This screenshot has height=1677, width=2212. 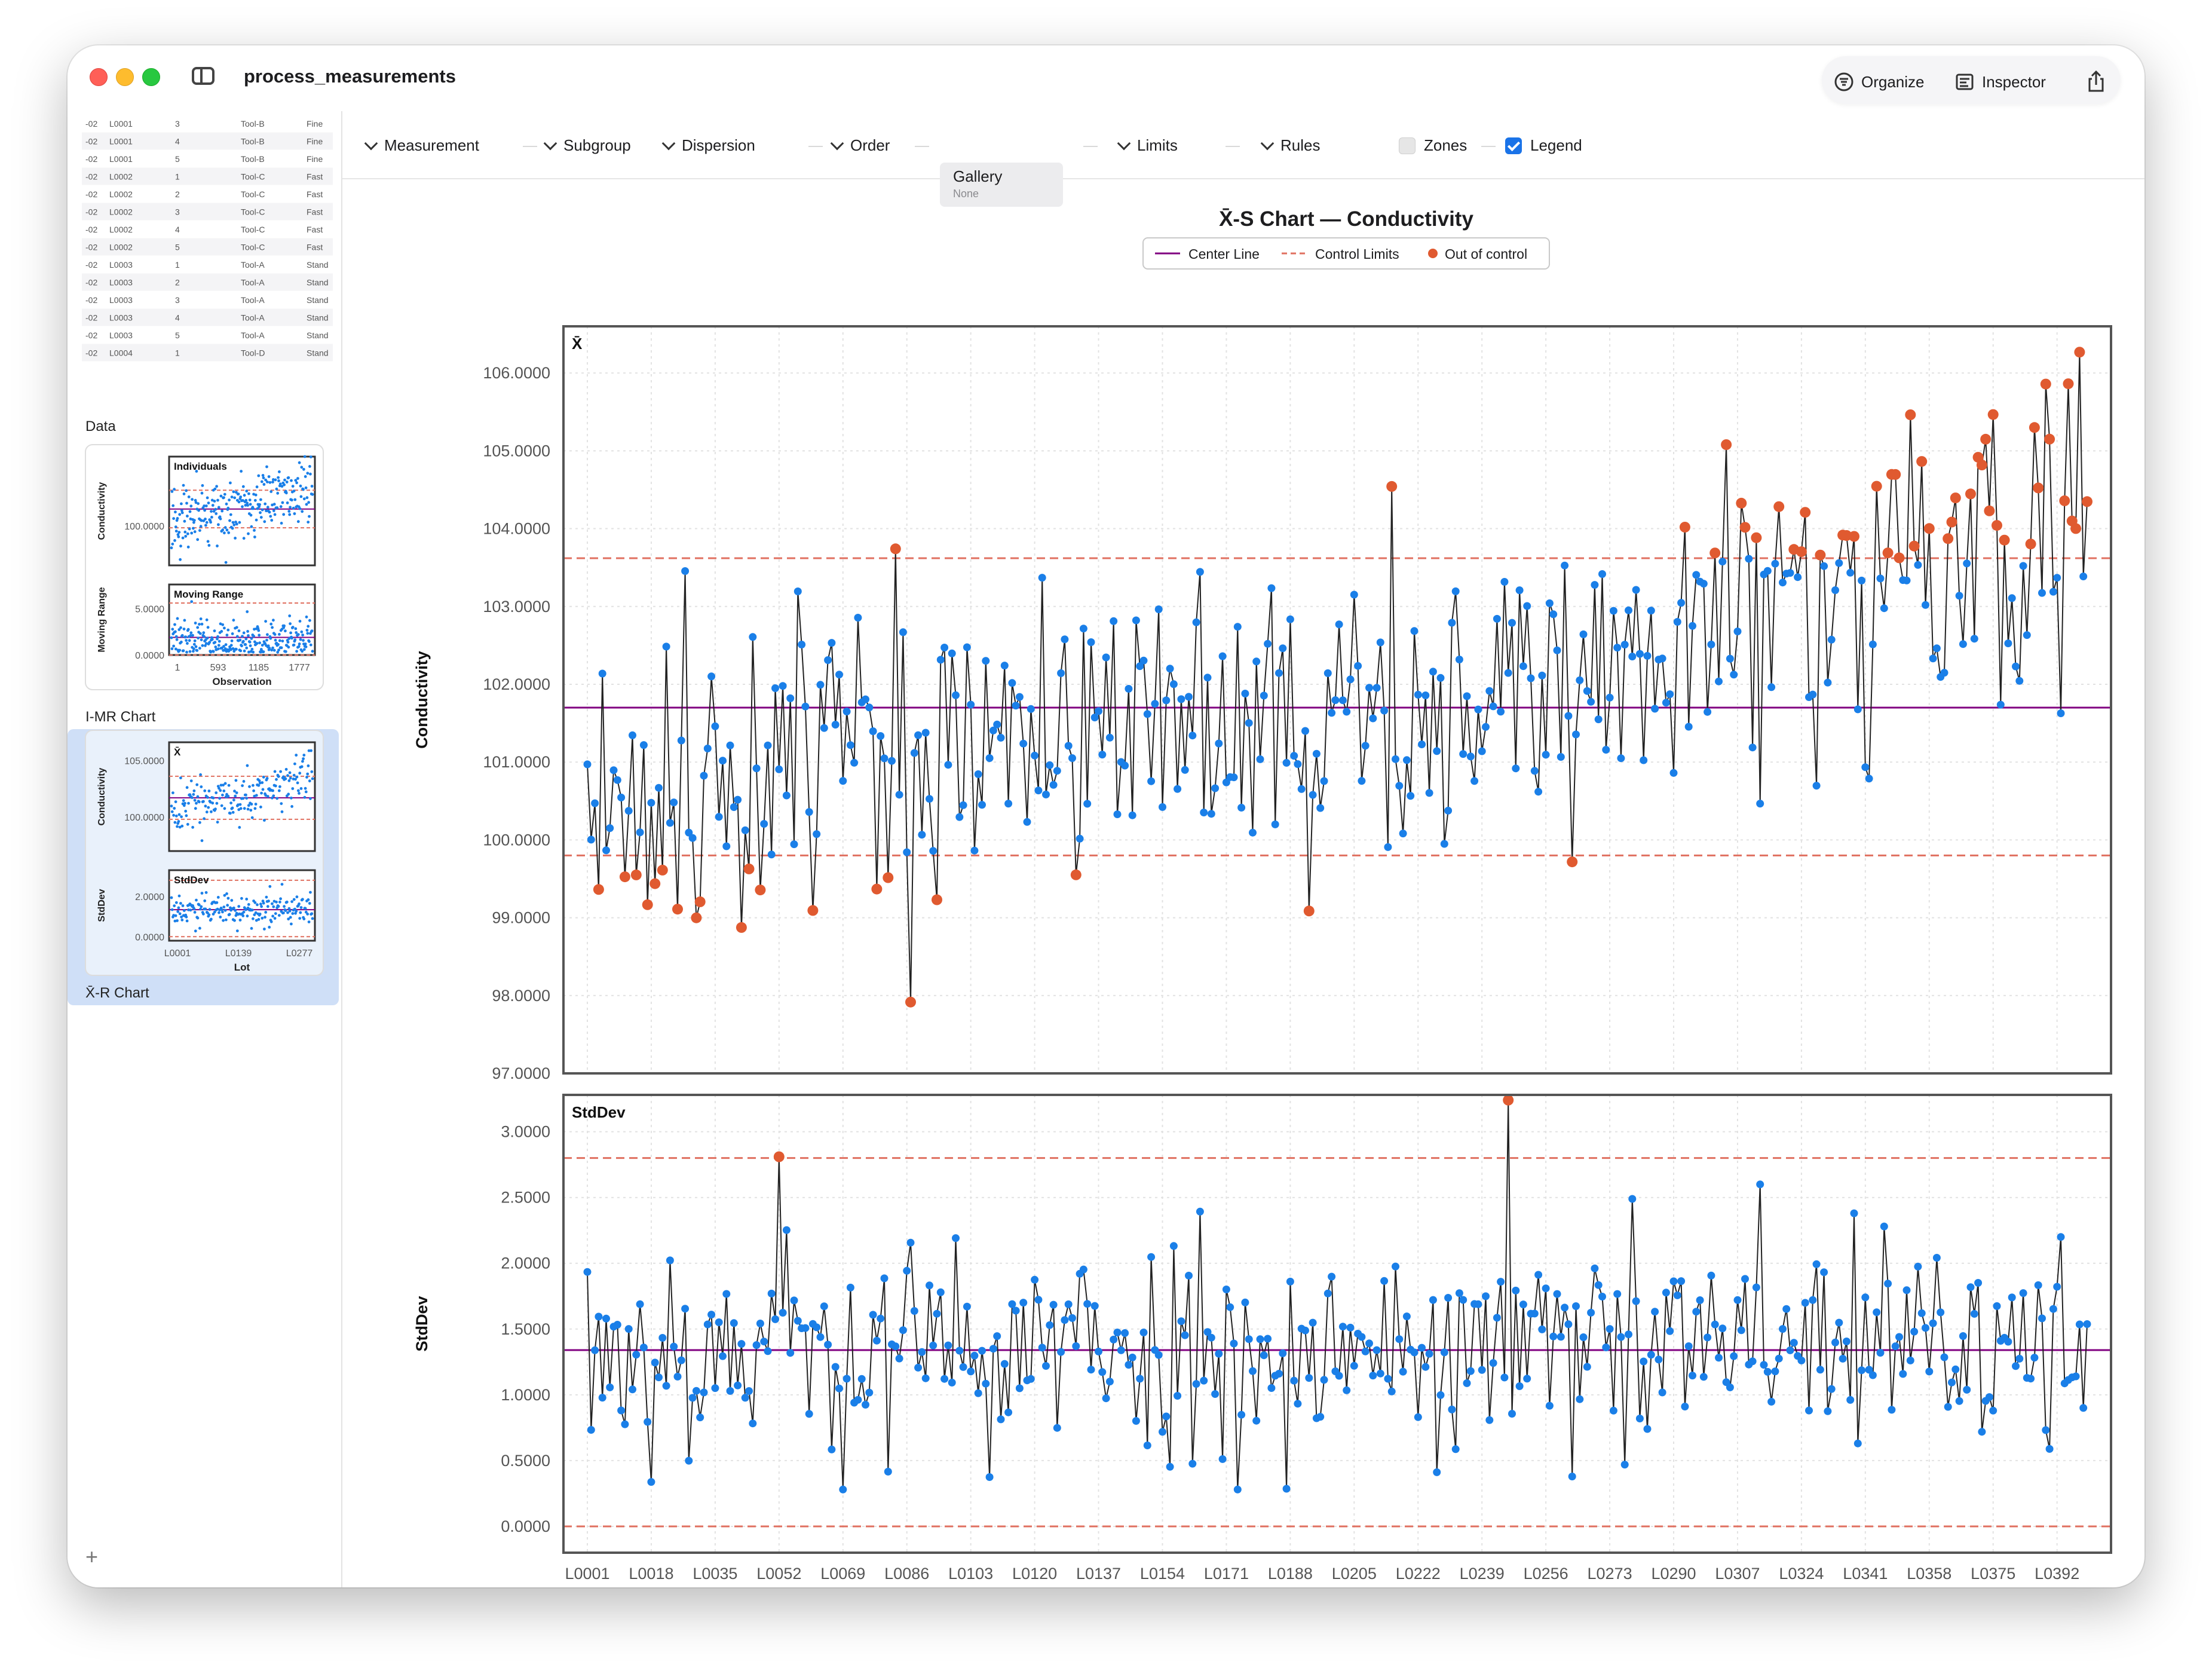 I want to click on add-sheet-icon: +, so click(x=92, y=1556).